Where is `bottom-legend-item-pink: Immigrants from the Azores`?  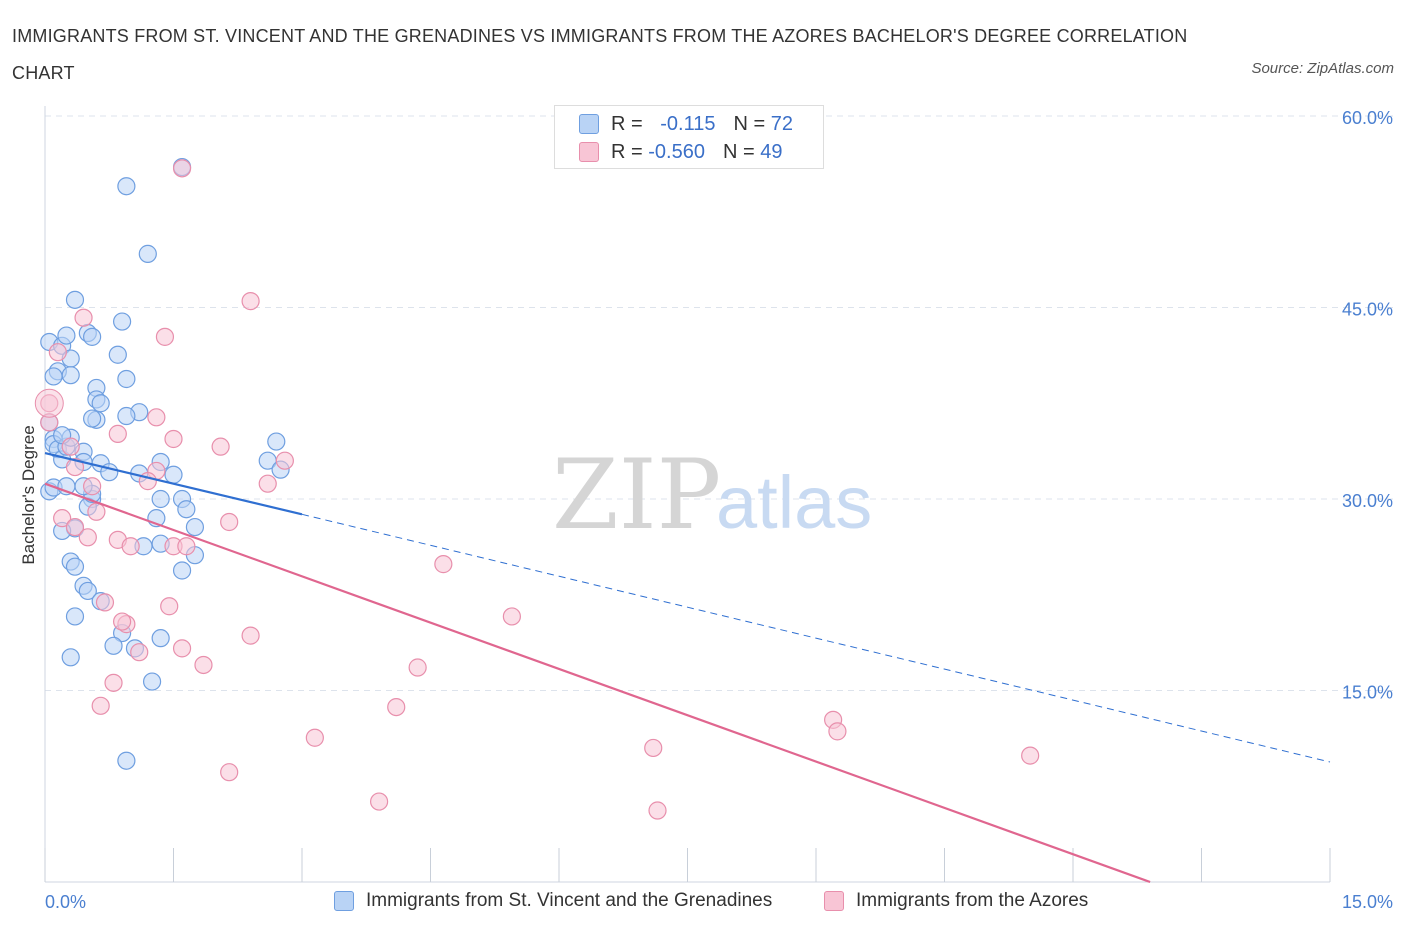 bottom-legend-item-pink: Immigrants from the Azores is located at coordinates (956, 901).